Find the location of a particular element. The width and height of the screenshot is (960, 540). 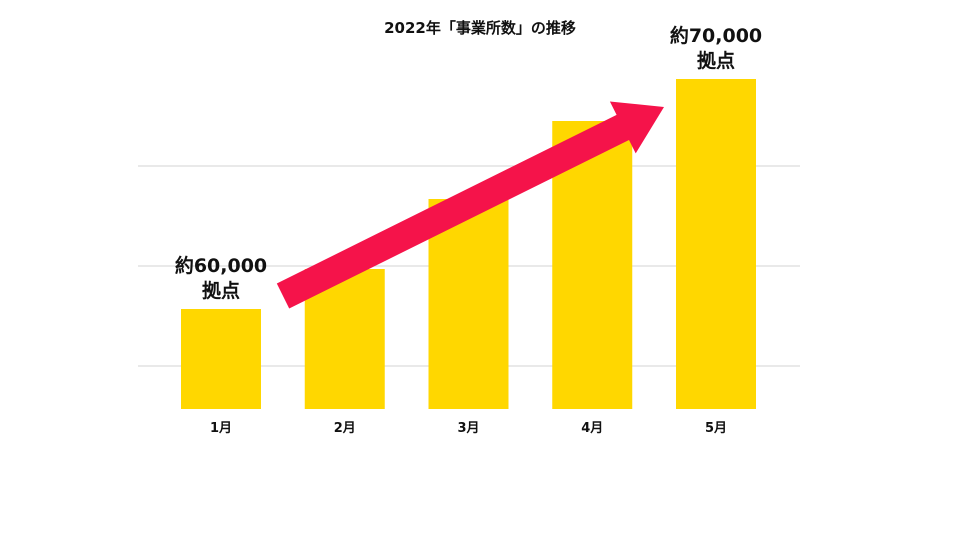

x-tick-label: 4月 is located at coordinates (592, 428).